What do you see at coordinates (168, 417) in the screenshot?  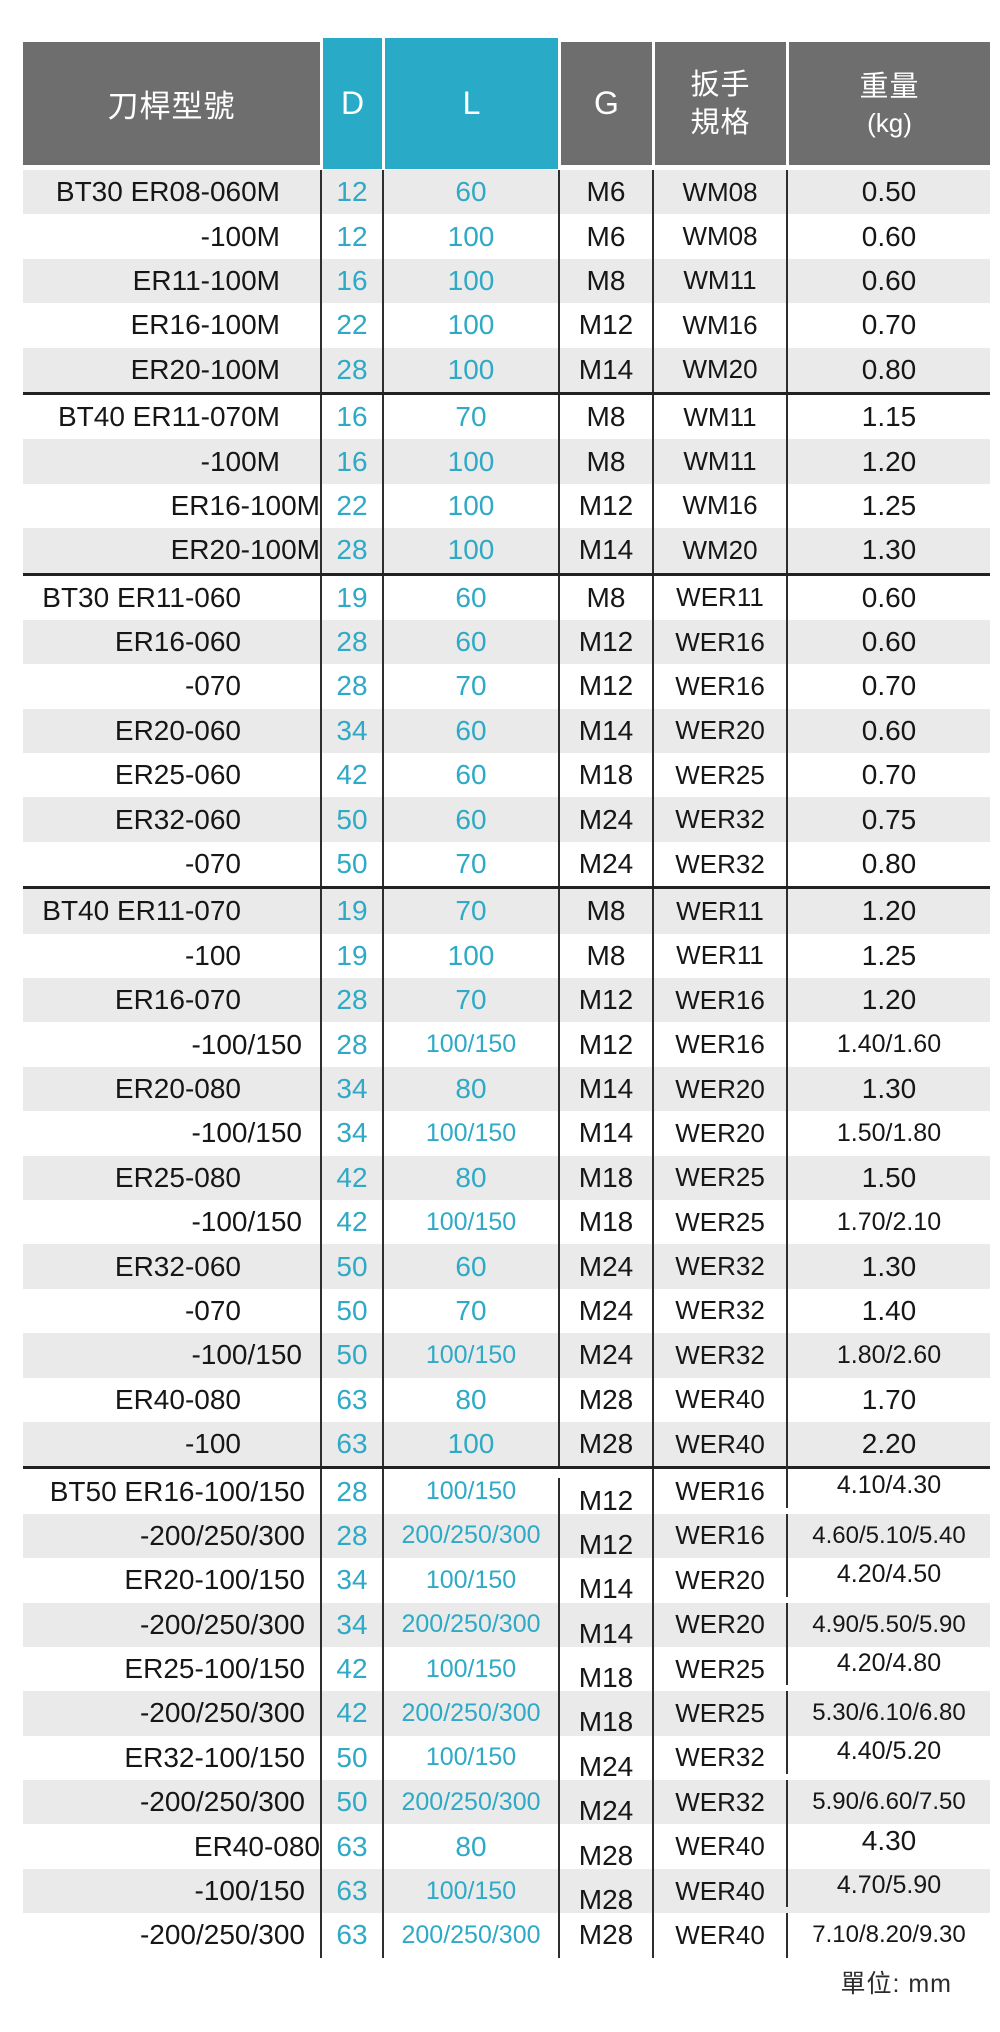 I see `model-cell: BT40 ER11-070M` at bounding box center [168, 417].